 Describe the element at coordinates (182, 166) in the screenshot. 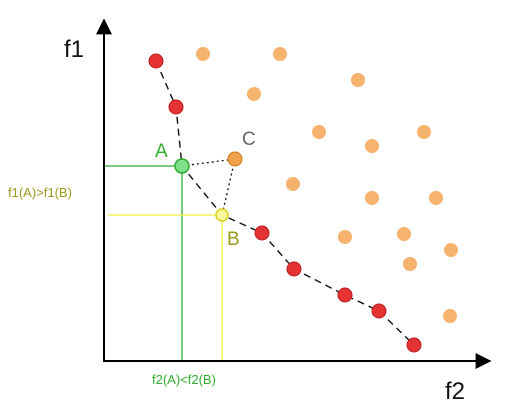

I see `point-a` at that location.